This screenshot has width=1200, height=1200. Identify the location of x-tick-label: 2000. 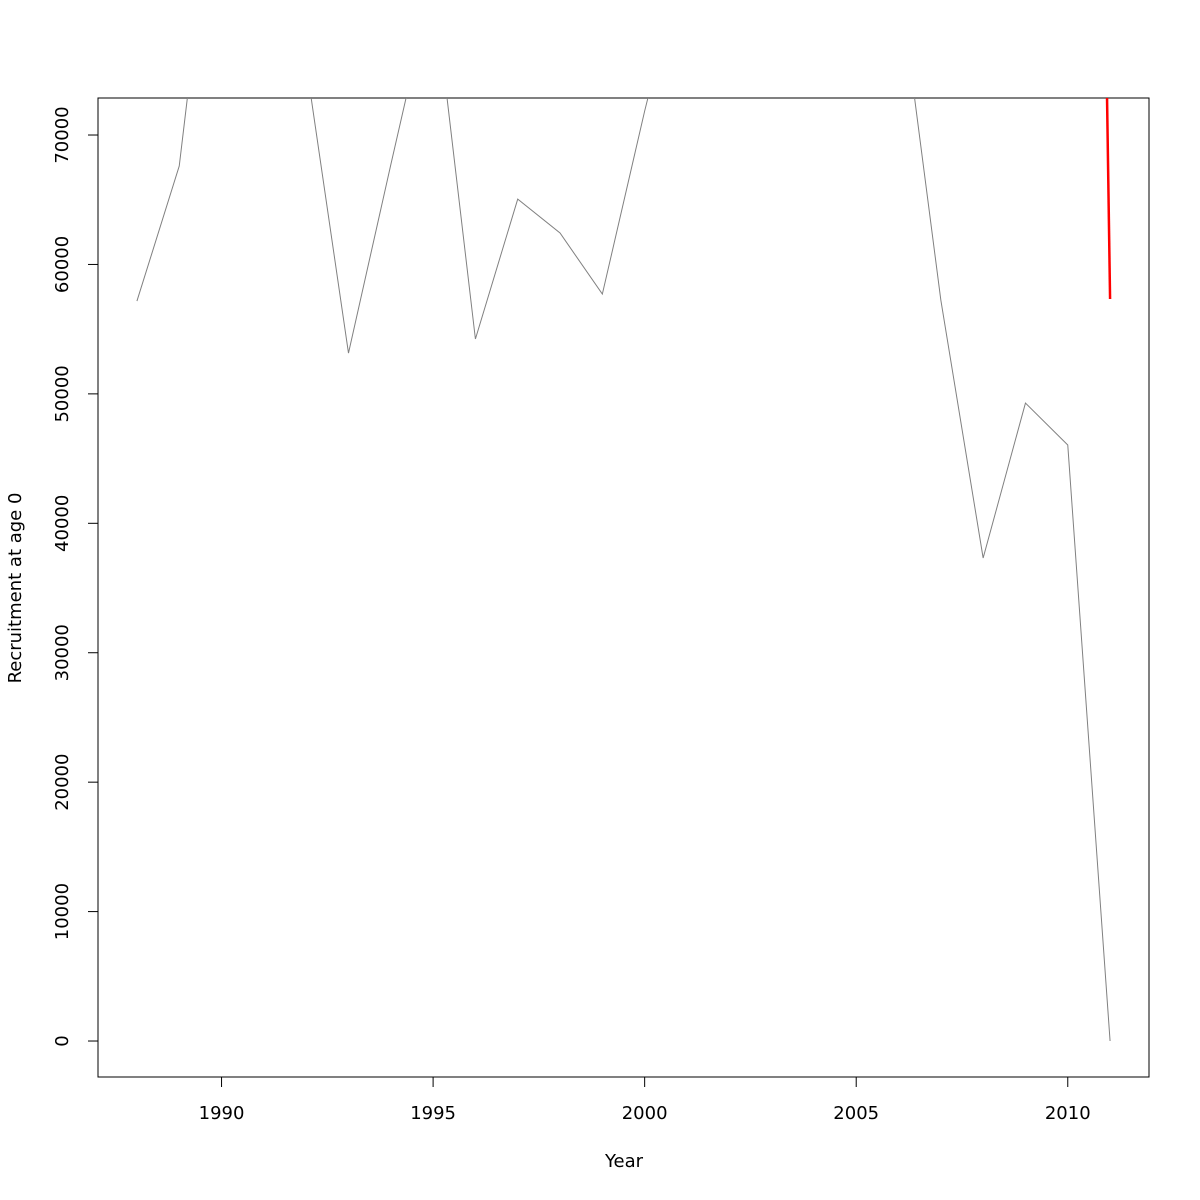
(645, 1113).